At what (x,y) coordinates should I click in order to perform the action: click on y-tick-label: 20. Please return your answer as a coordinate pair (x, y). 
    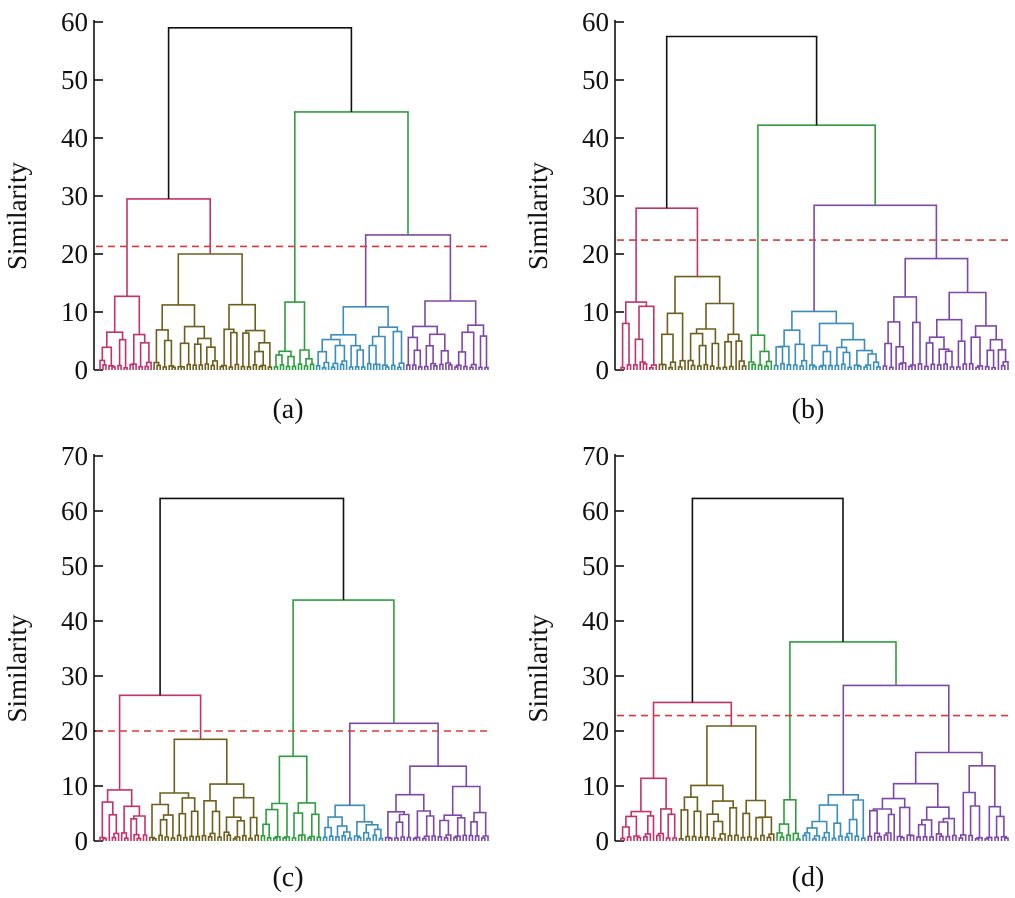
    Looking at the image, I should click on (595, 254).